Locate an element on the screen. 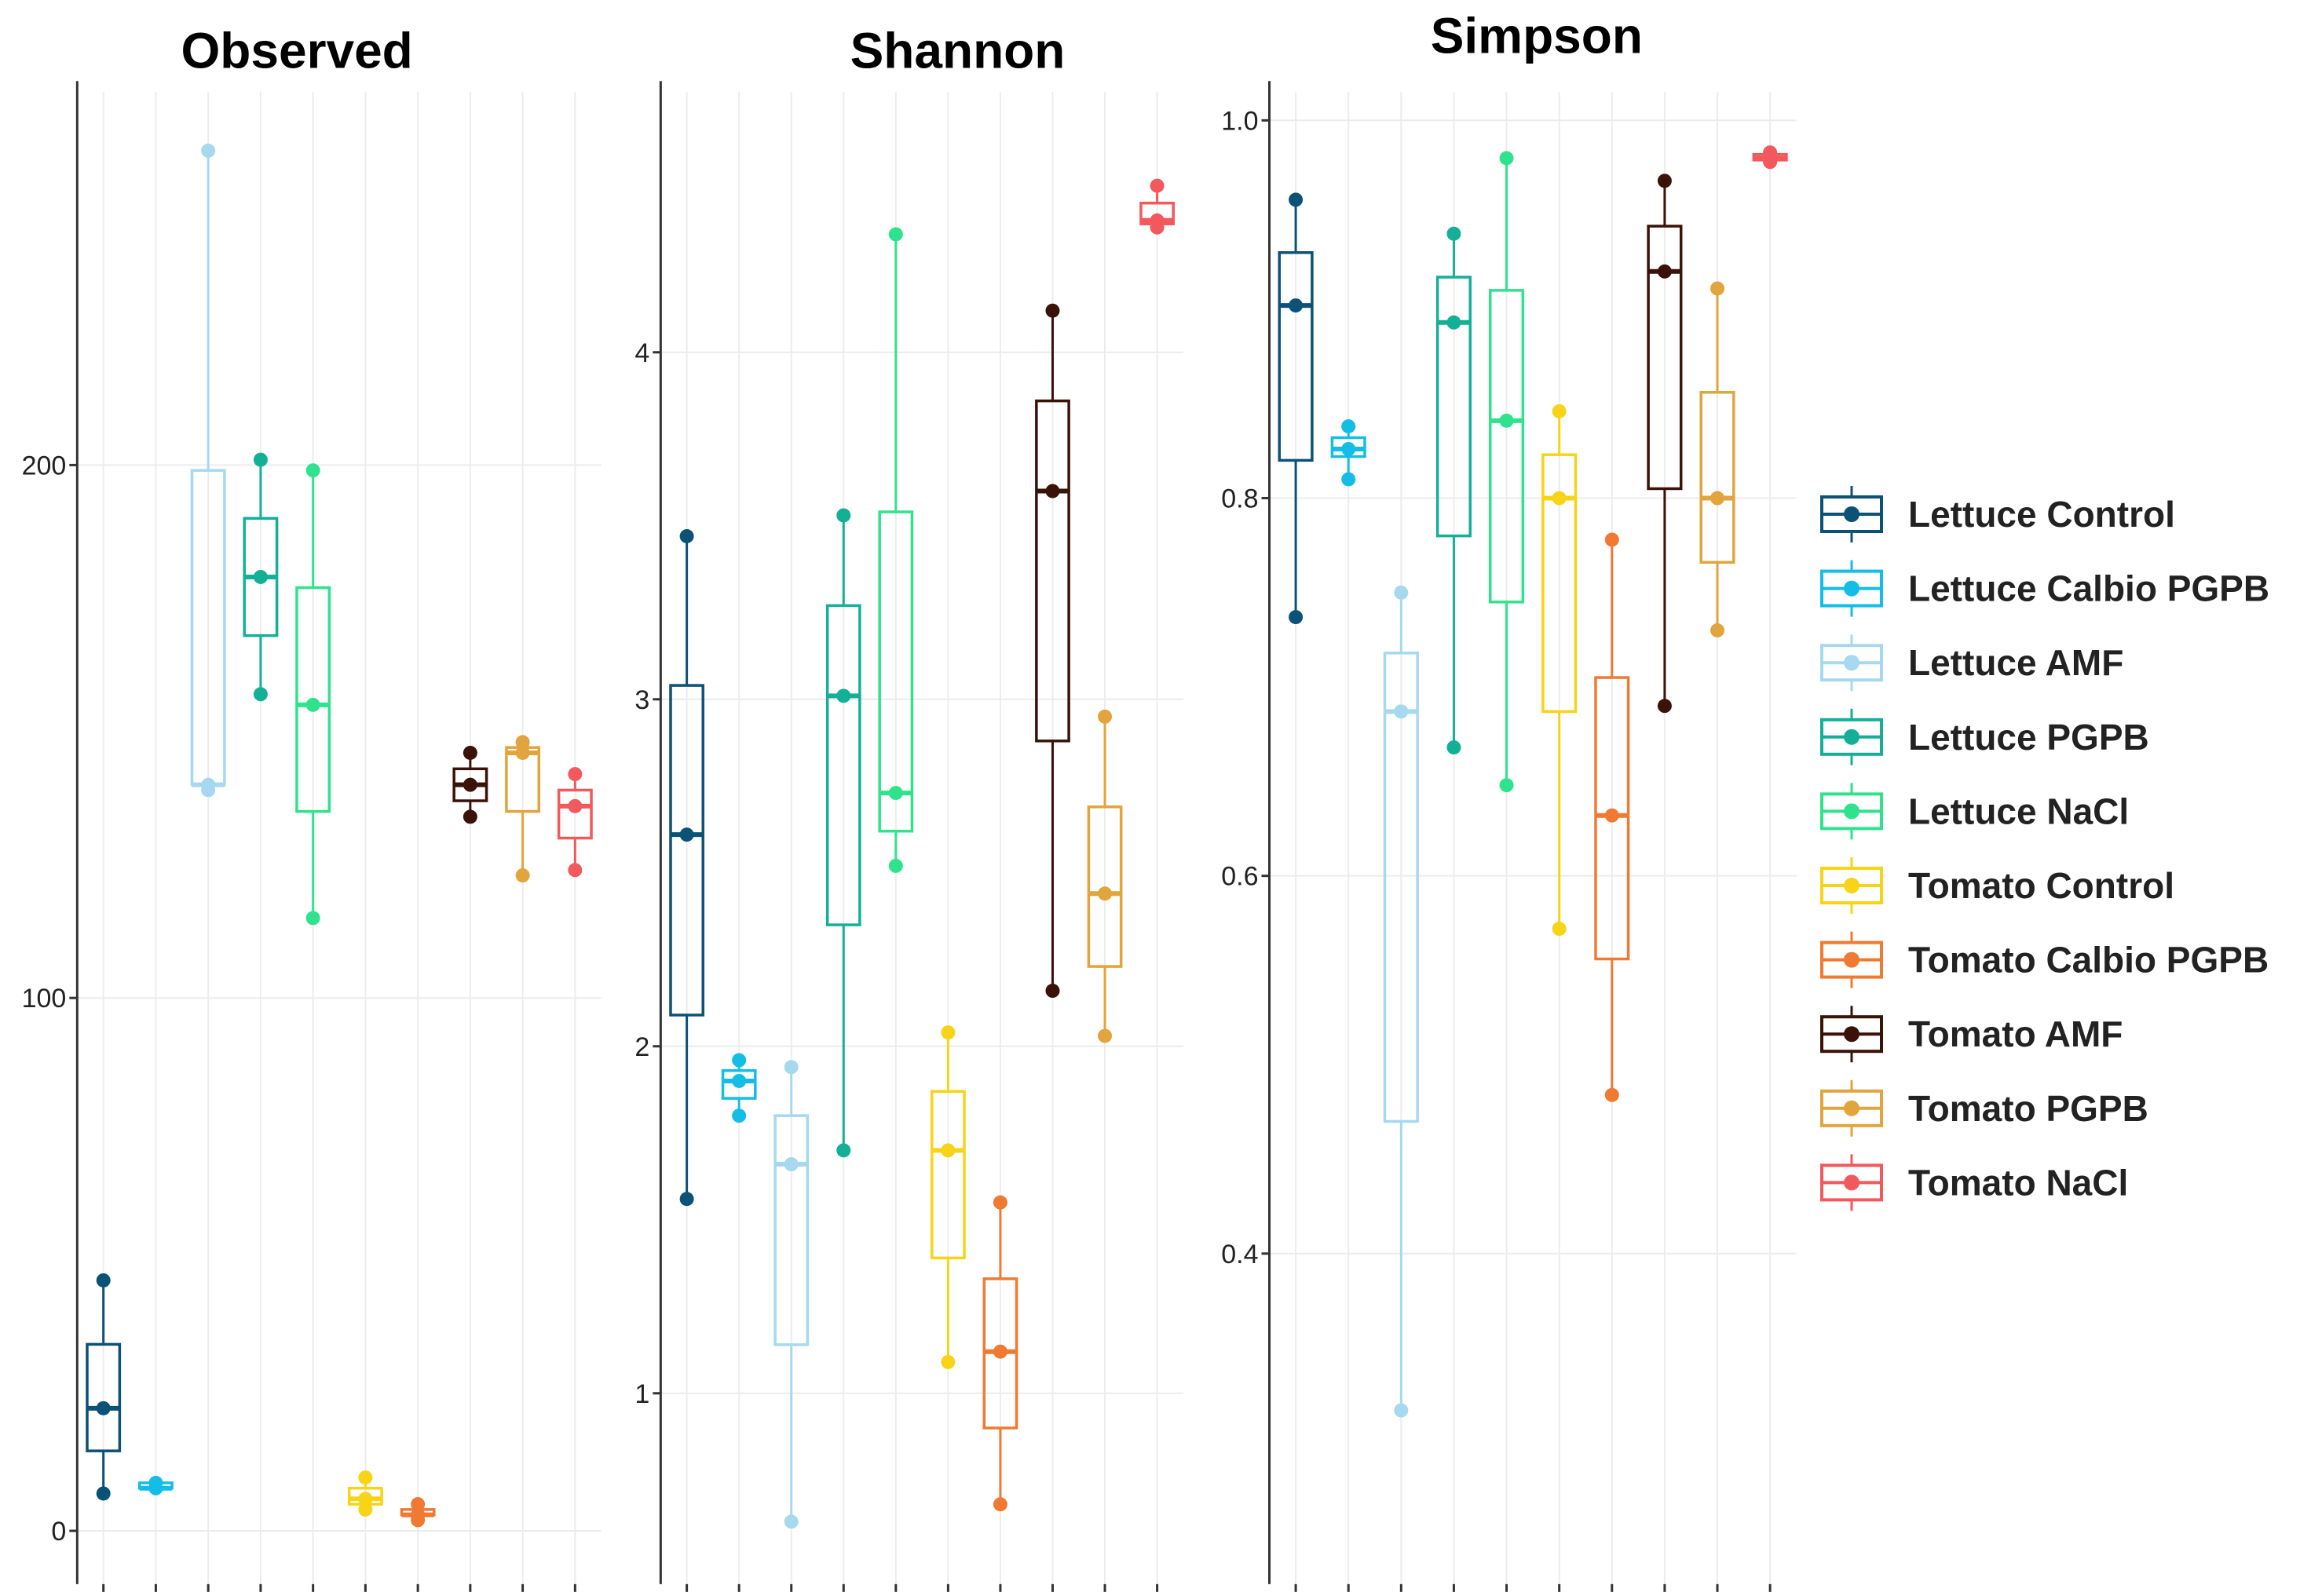 Image resolution: width=2322 pixels, height=1596 pixels. panel-title: Simpson is located at coordinates (1537, 35).